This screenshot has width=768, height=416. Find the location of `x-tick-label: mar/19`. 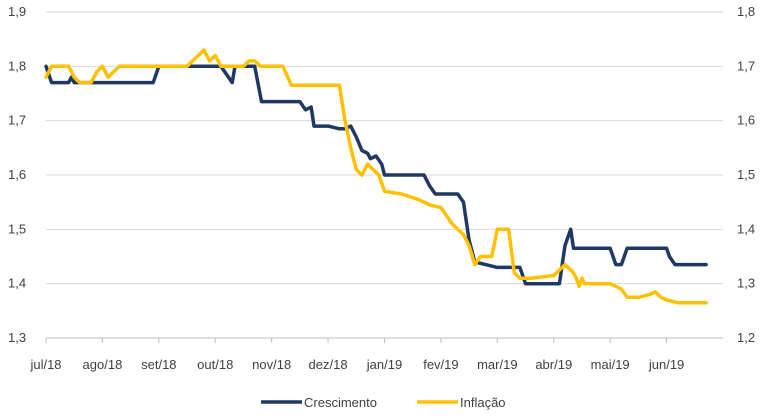

x-tick-label: mar/19 is located at coordinates (497, 364).